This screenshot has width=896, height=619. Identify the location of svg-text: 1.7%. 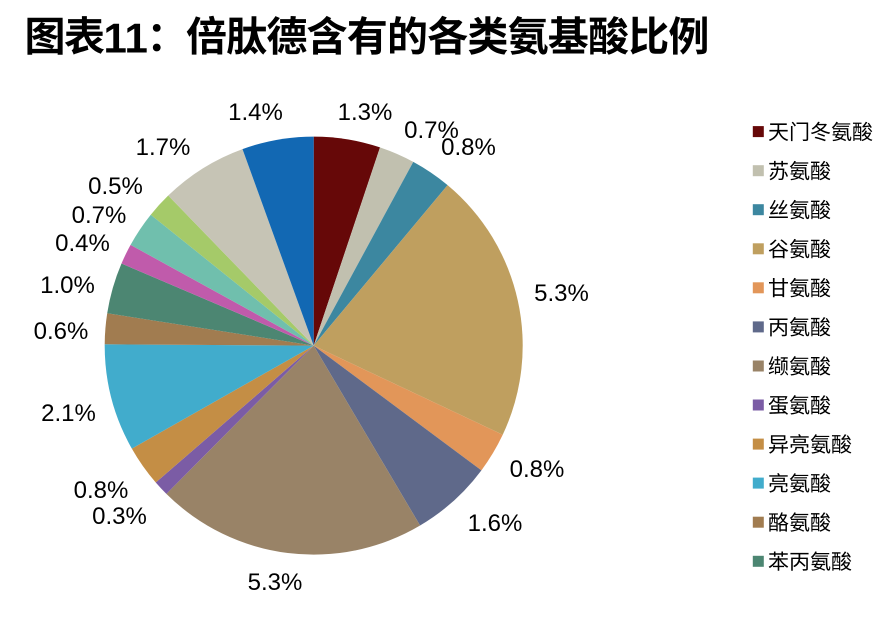
(163, 147).